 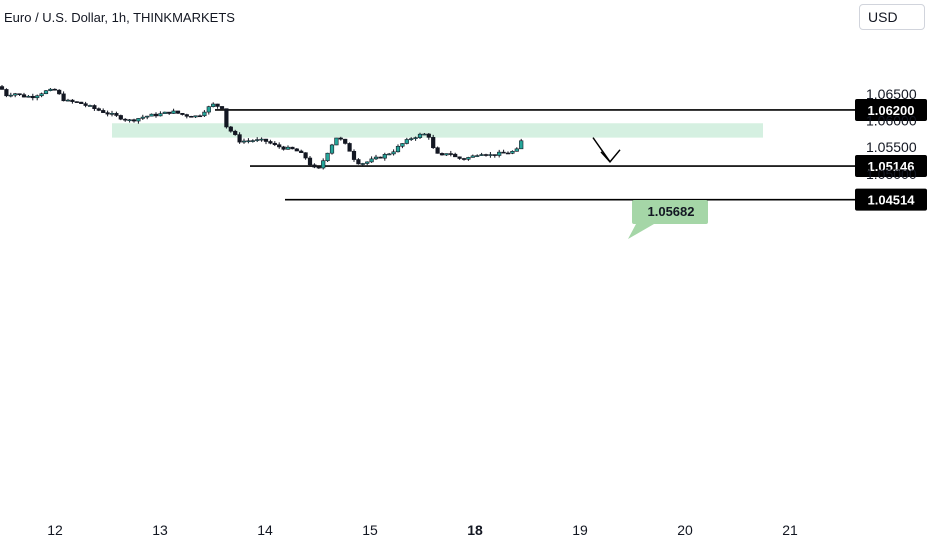 What do you see at coordinates (437, 130) in the screenshot?
I see `resistance-zone` at bounding box center [437, 130].